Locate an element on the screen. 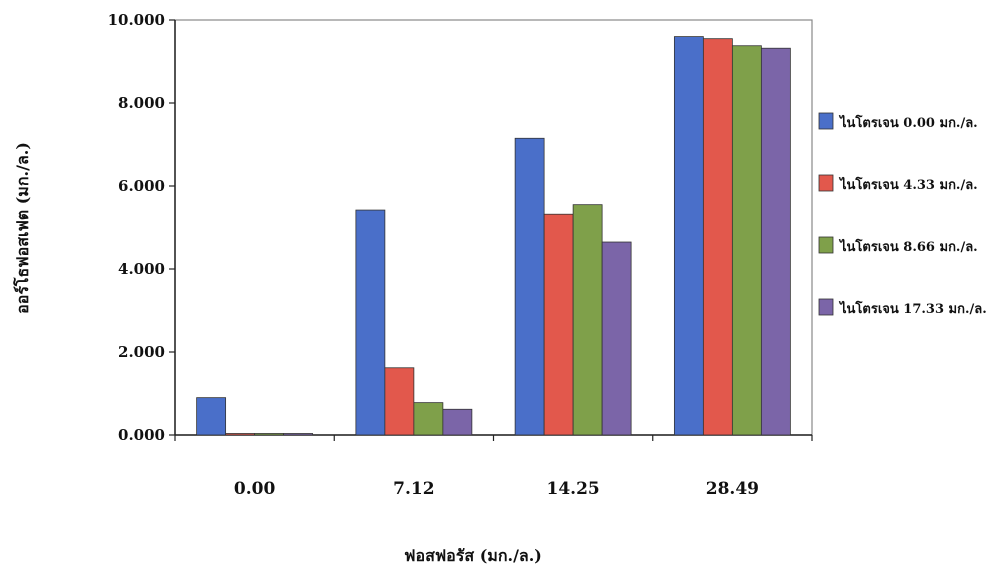 The image size is (997, 569). x-tick-label: 14.25 is located at coordinates (573, 489).